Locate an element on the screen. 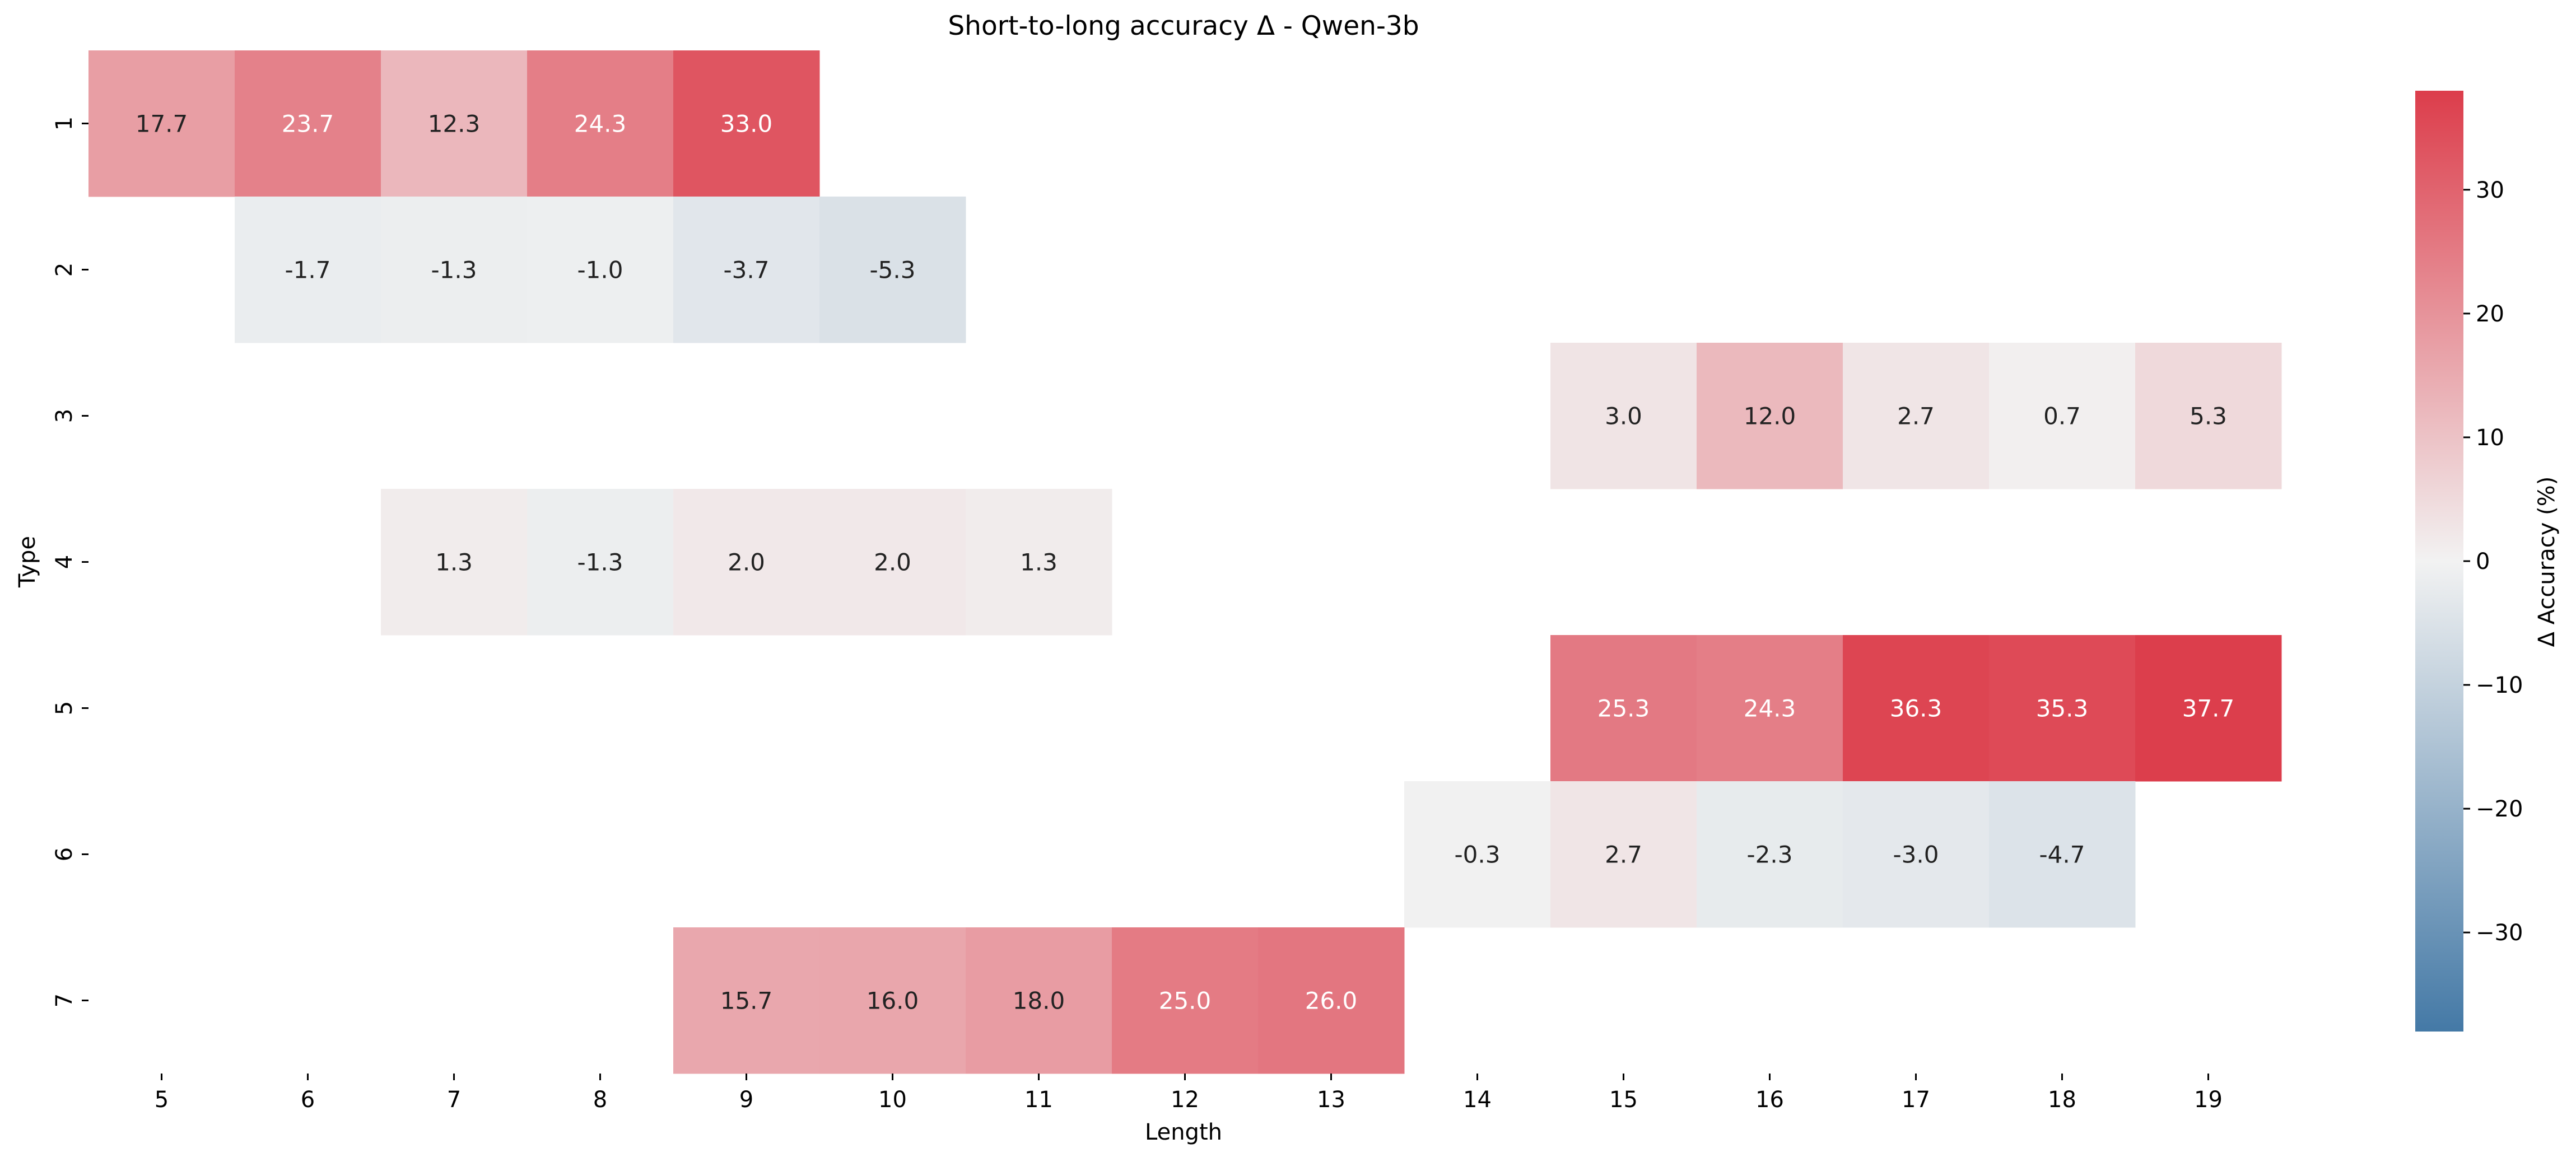 This screenshot has height=1162, width=2576. cell-value-label: -0.3 is located at coordinates (1478, 855).